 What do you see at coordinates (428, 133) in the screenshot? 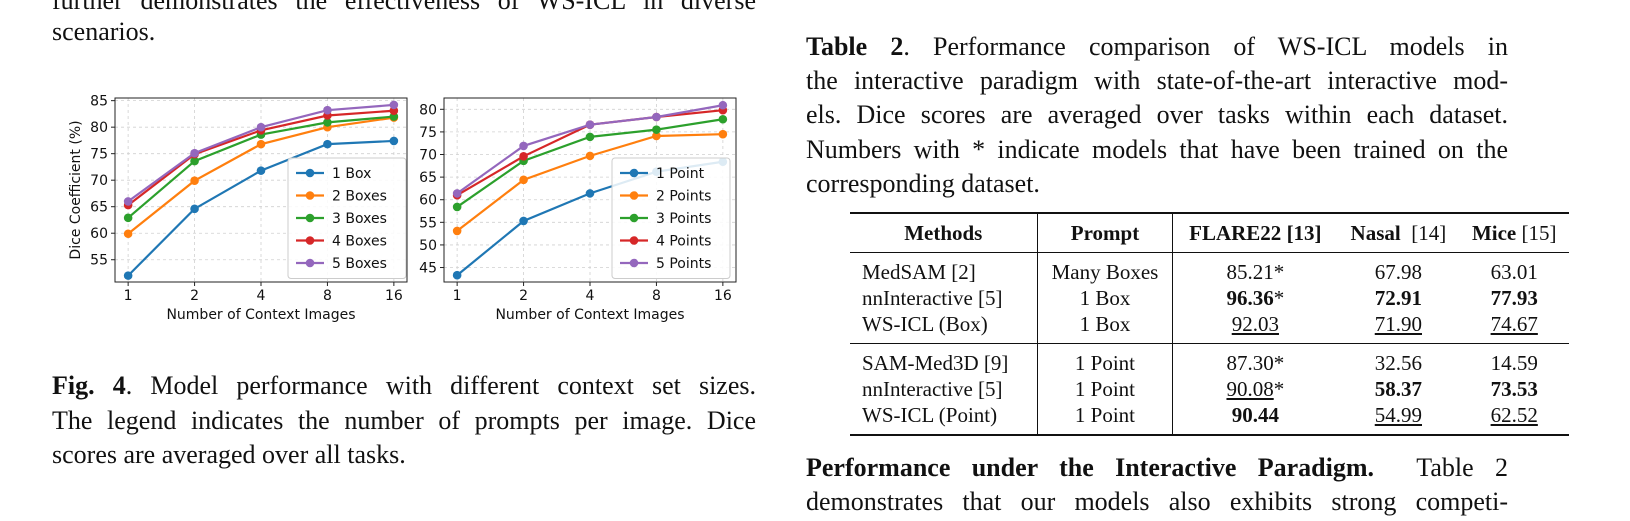
I see `y-tick-label: 75` at bounding box center [428, 133].